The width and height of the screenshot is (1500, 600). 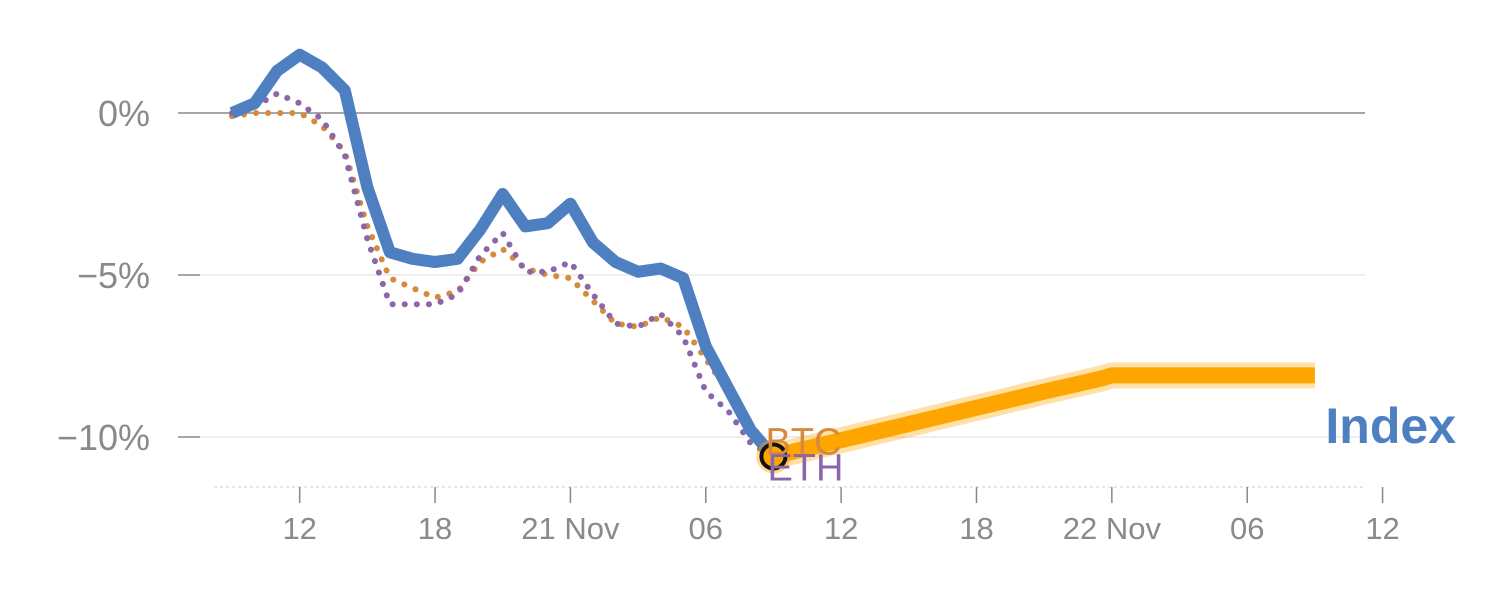 What do you see at coordinates (570, 528) in the screenshot?
I see `x-tick-label: 21 Nov` at bounding box center [570, 528].